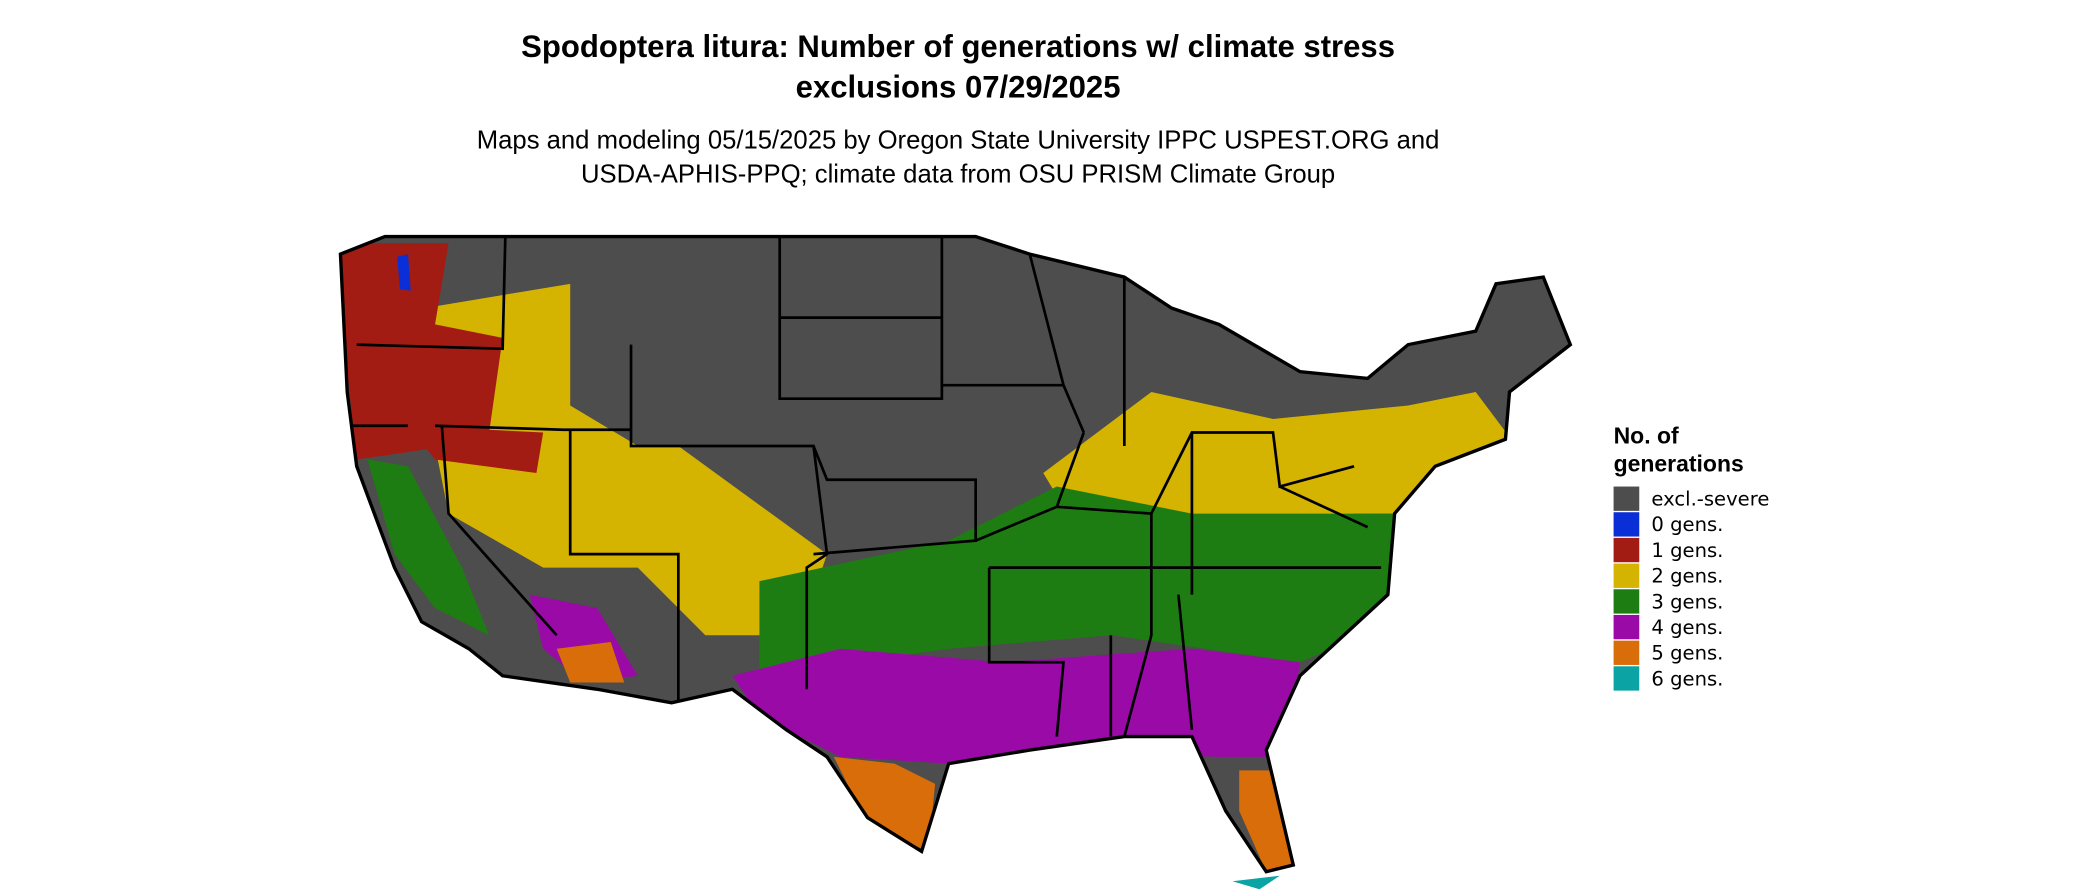  Describe the element at coordinates (1687, 627) in the screenshot. I see `legend-label: 4 gens.` at that location.